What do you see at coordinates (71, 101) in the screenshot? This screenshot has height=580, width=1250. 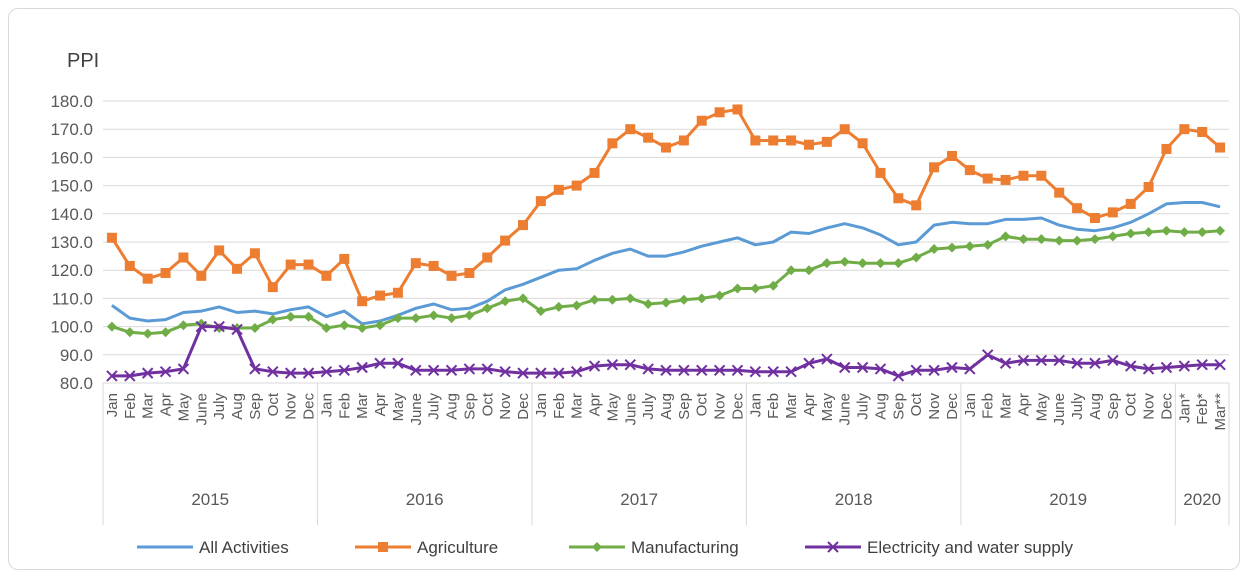 I see `y-tick-label: 180.0` at bounding box center [71, 101].